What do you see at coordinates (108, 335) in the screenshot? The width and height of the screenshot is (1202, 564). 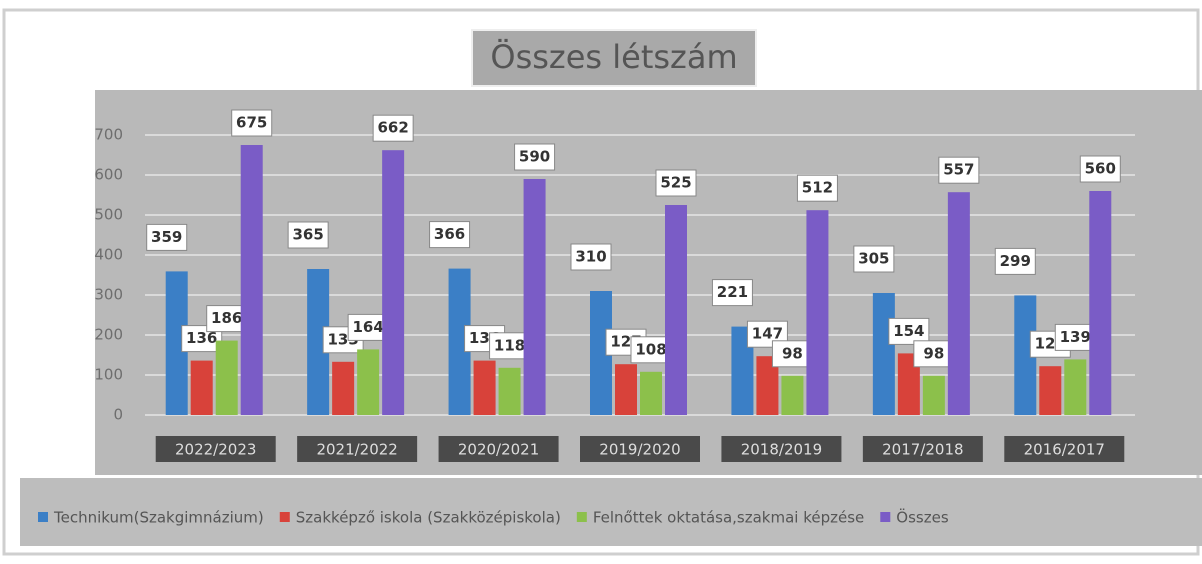 I see `y-tick-label: 200` at bounding box center [108, 335].